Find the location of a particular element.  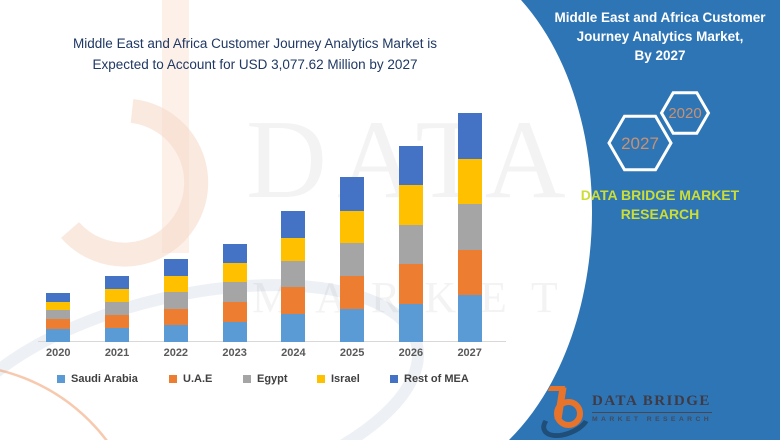

bar-segment-2021-egypt is located at coordinates (117, 308).